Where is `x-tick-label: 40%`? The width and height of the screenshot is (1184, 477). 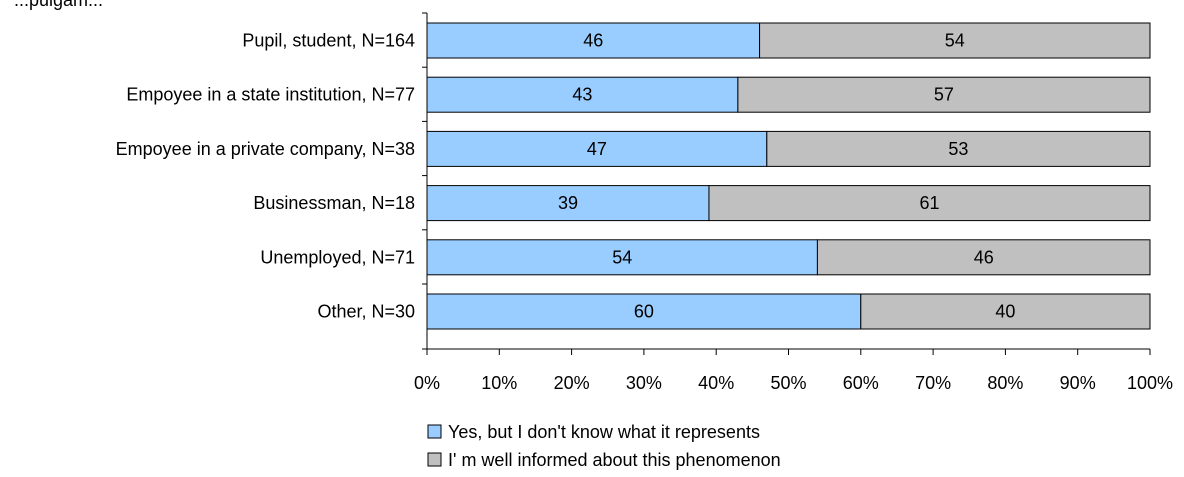 x-tick-label: 40% is located at coordinates (716, 383).